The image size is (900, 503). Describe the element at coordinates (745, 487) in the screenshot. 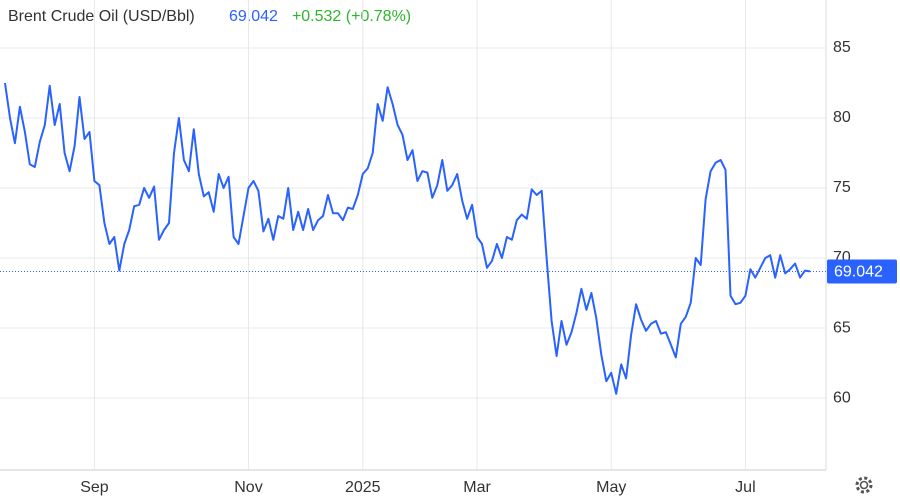

I see `x-tick-label: Jul` at that location.